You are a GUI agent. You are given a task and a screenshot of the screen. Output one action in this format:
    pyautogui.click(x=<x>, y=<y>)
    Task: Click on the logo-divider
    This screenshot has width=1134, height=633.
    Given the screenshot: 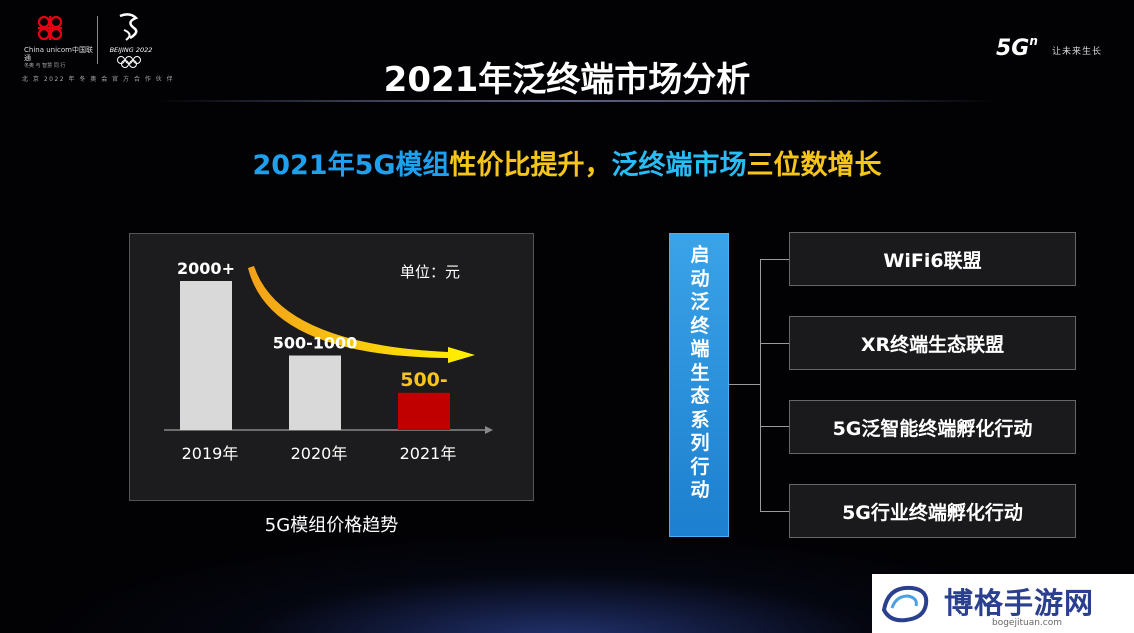 What is the action you would take?
    pyautogui.click(x=97, y=40)
    